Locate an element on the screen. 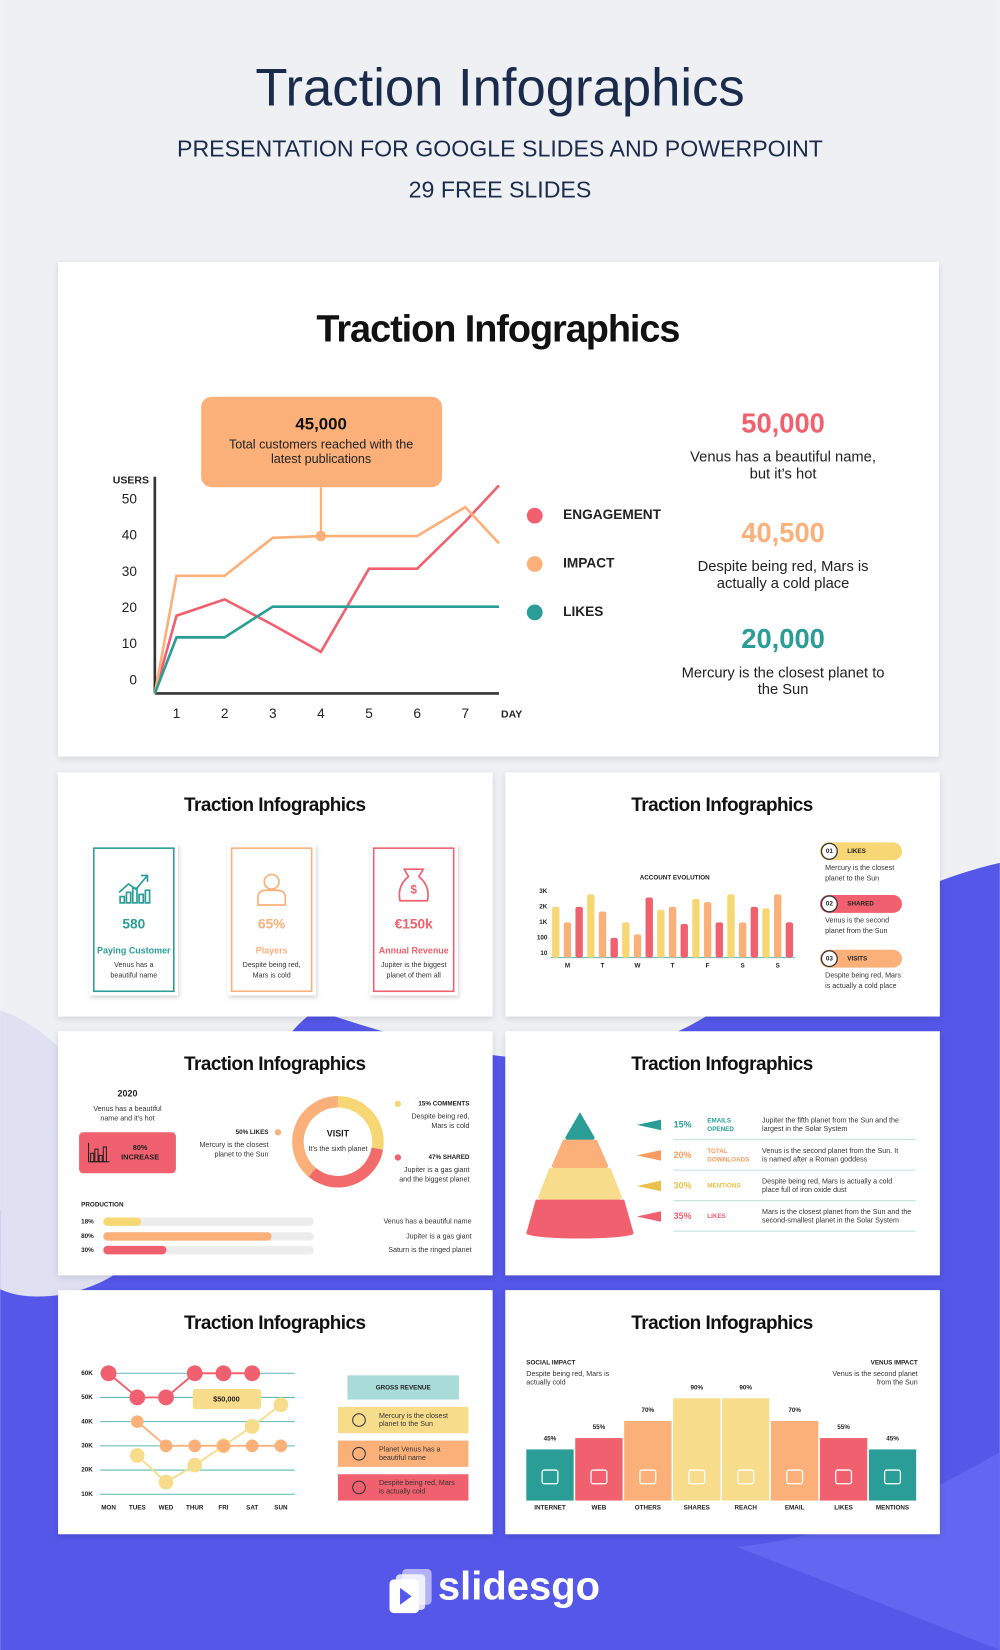 This screenshot has width=1000, height=1650. increase-box is located at coordinates (127, 1153).